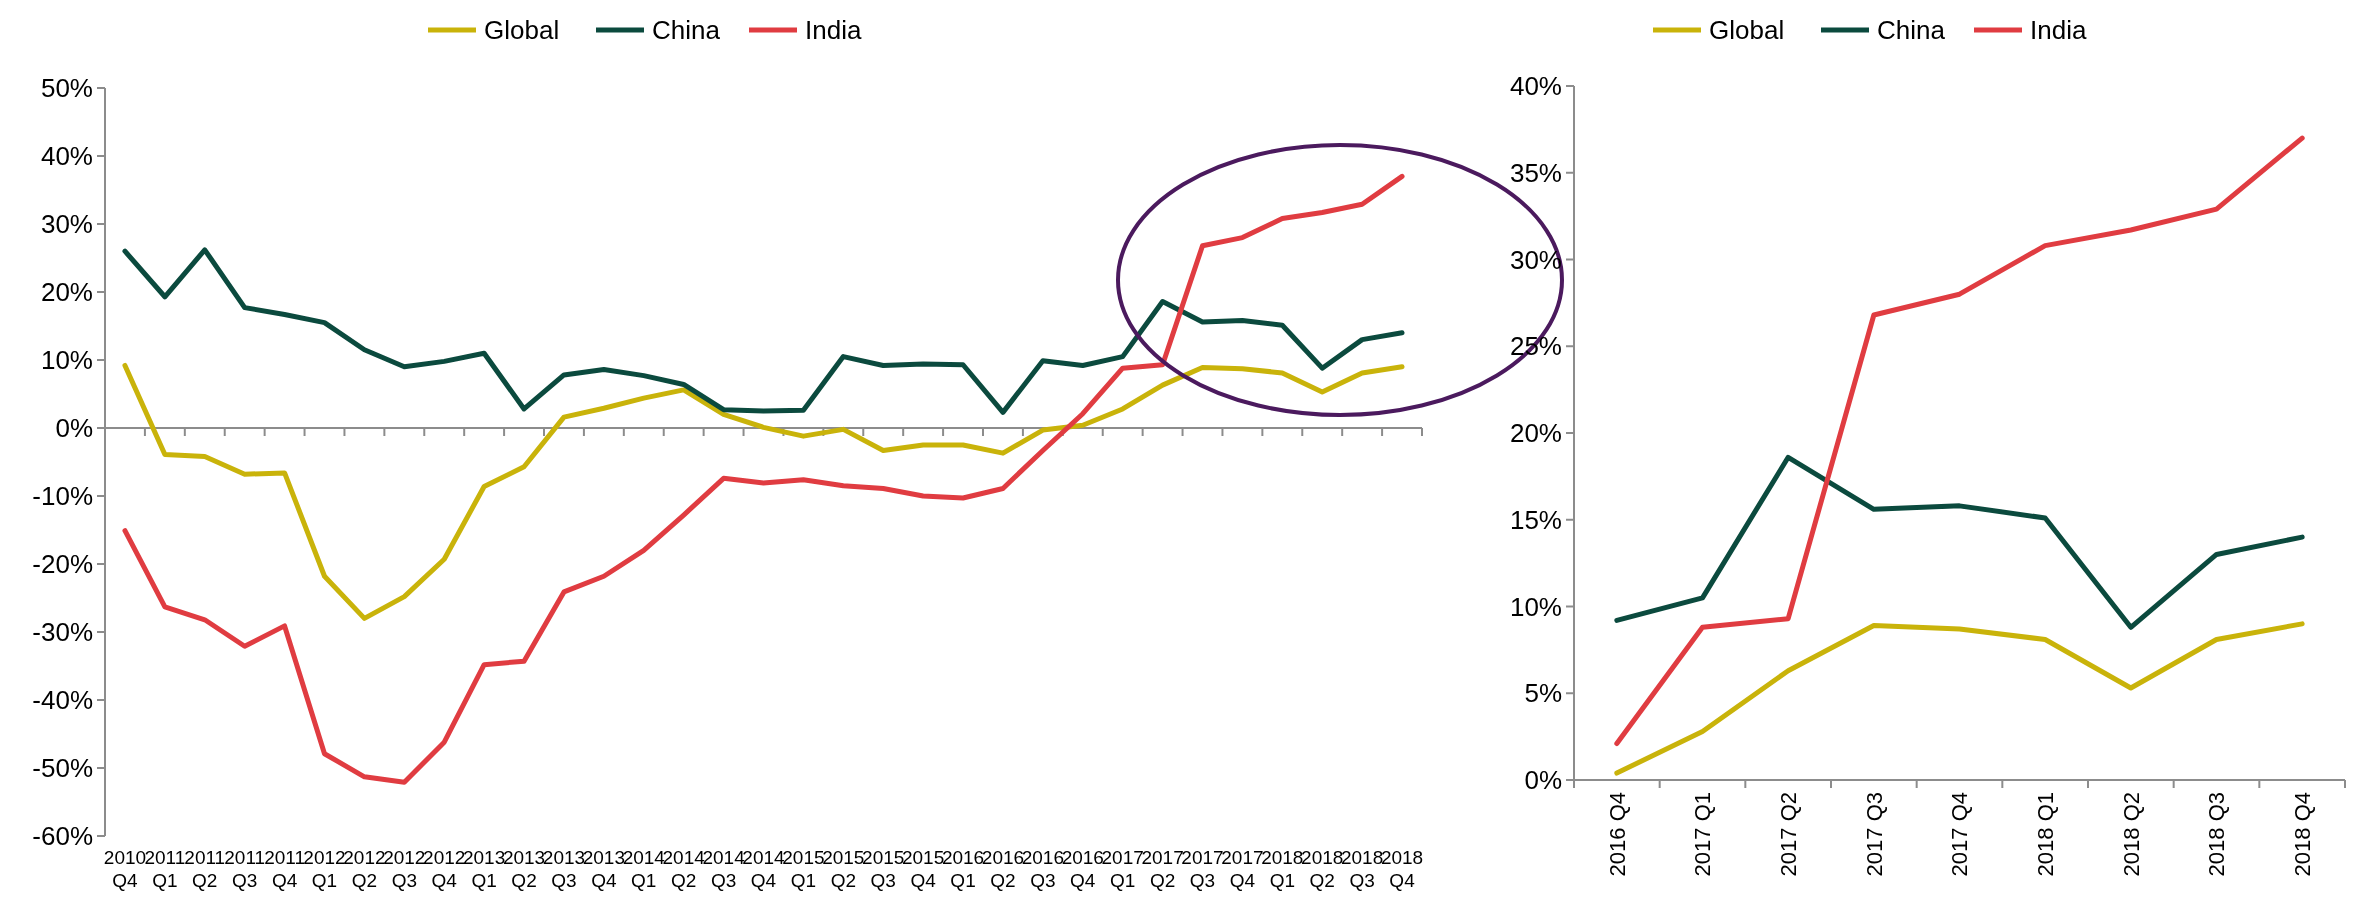  I want to click on x-tick-label: 2011 Q2, so click(205, 869).